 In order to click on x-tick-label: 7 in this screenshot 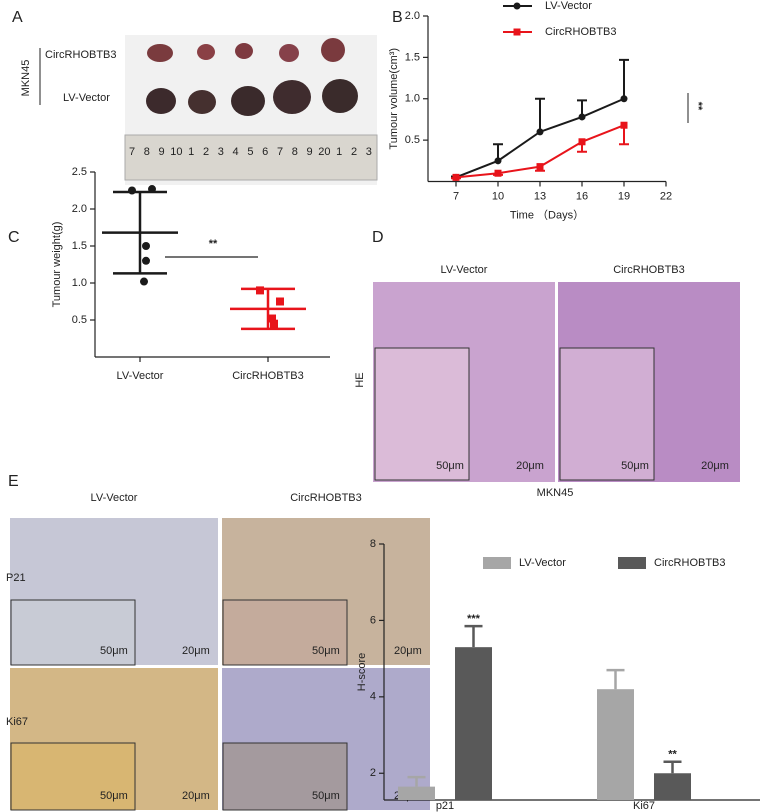, I will do `click(456, 196)`.